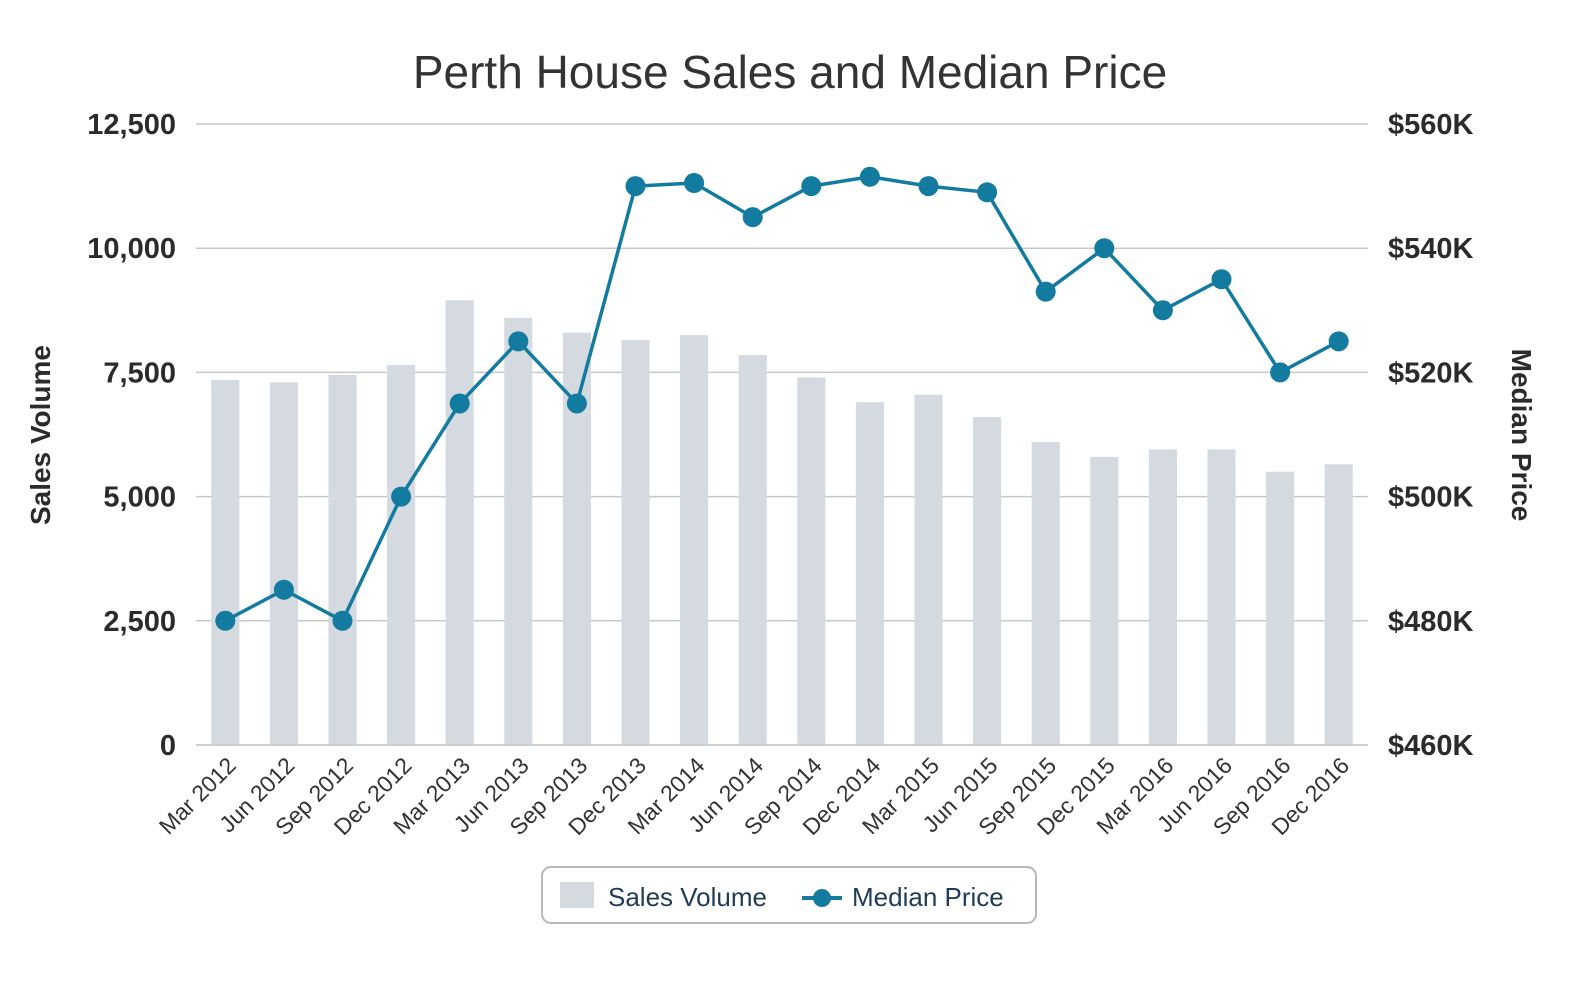  What do you see at coordinates (1221, 597) in the screenshot?
I see `bar-jun-2016` at bounding box center [1221, 597].